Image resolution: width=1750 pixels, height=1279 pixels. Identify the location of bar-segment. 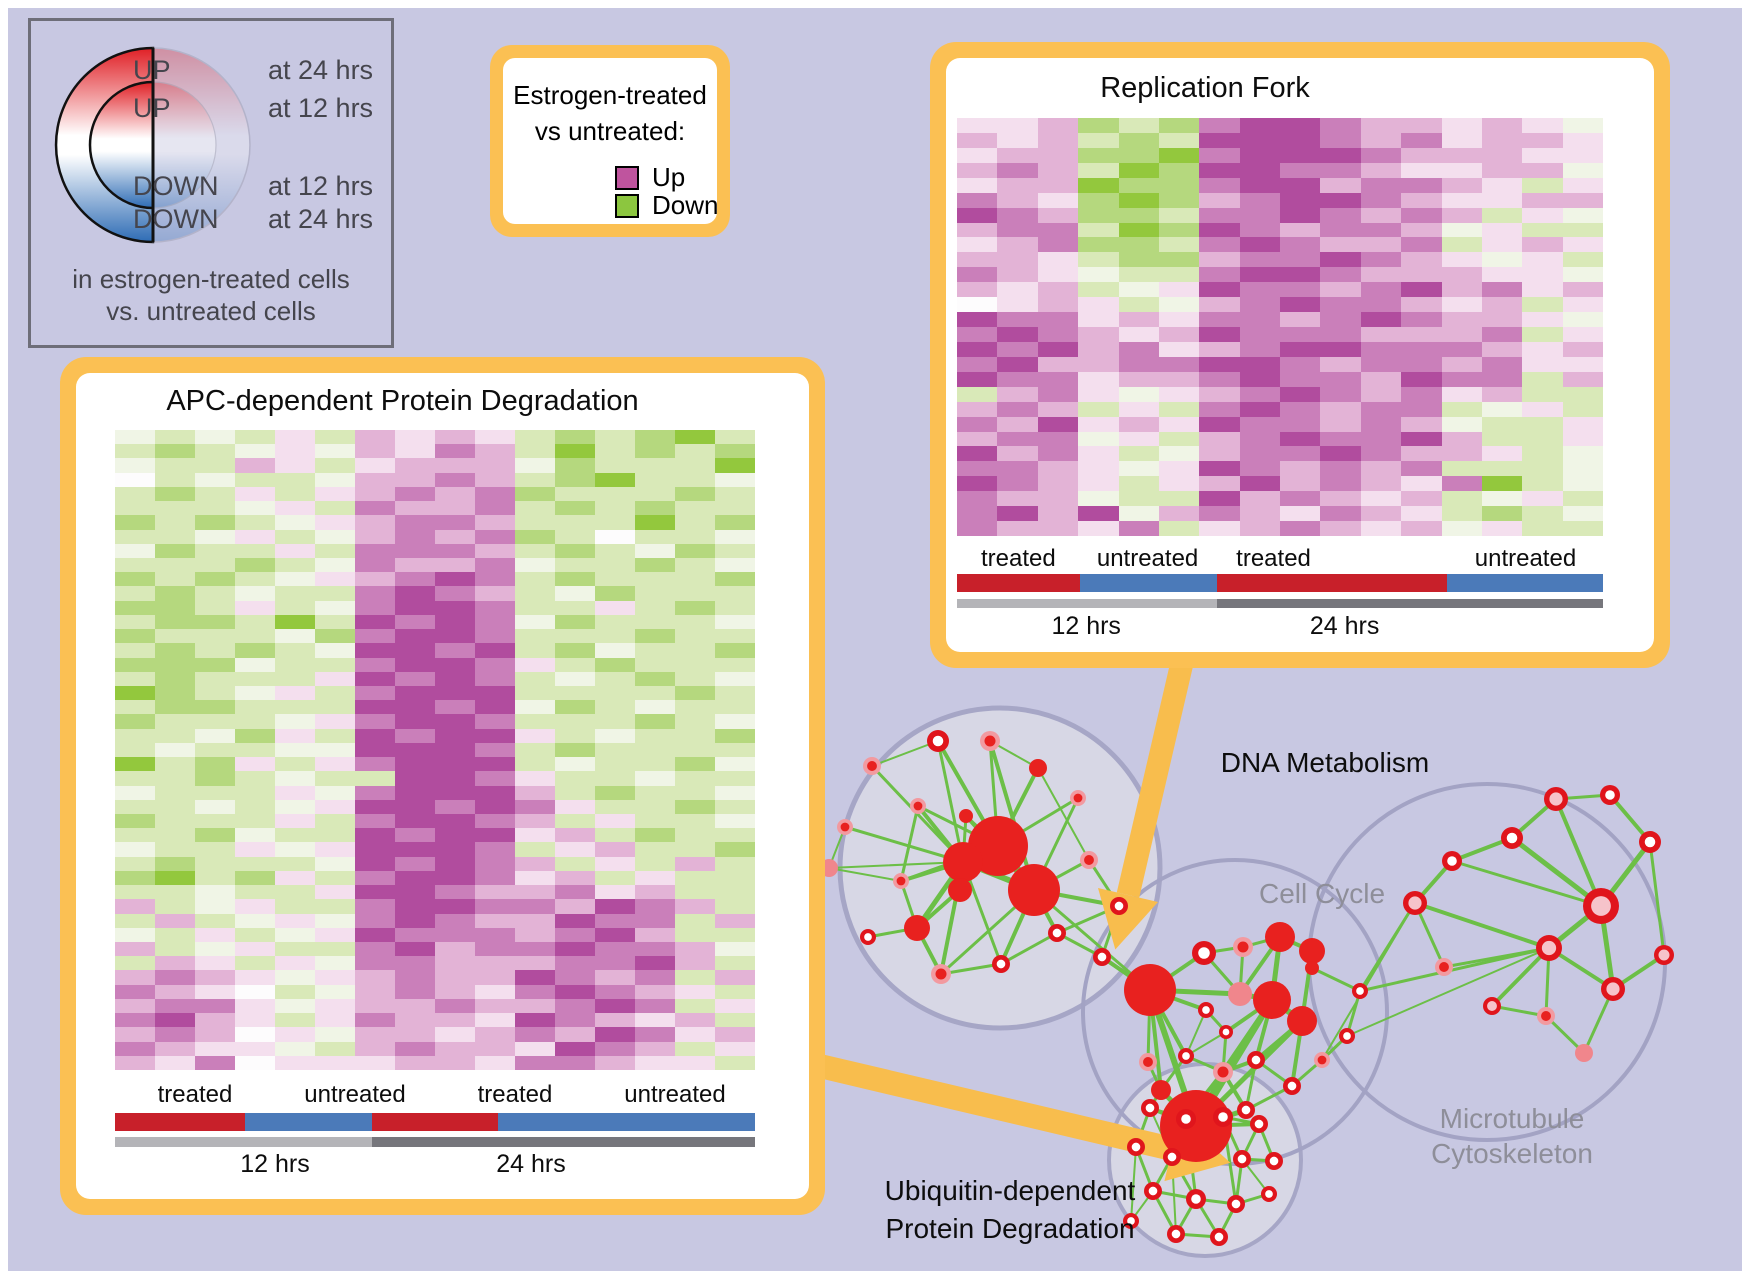
(180, 1122).